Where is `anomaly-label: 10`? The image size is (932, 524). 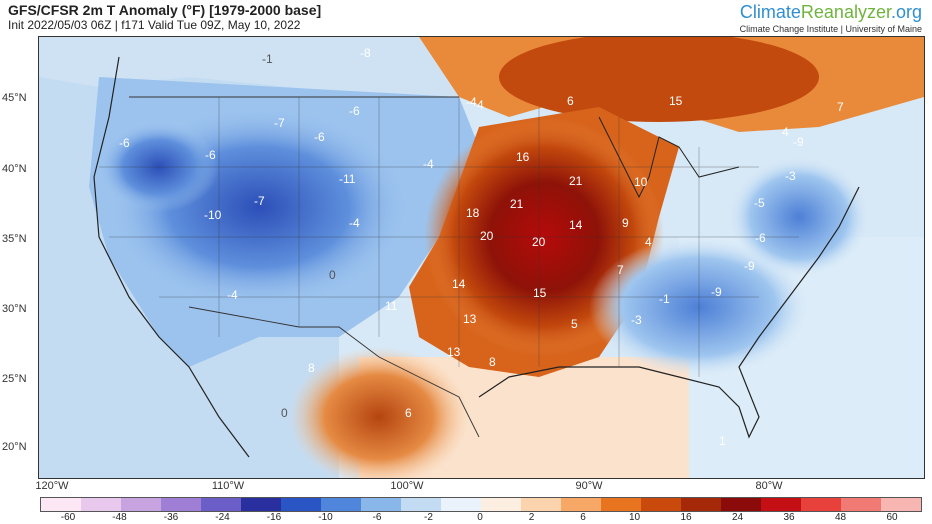 anomaly-label: 10 is located at coordinates (641, 182).